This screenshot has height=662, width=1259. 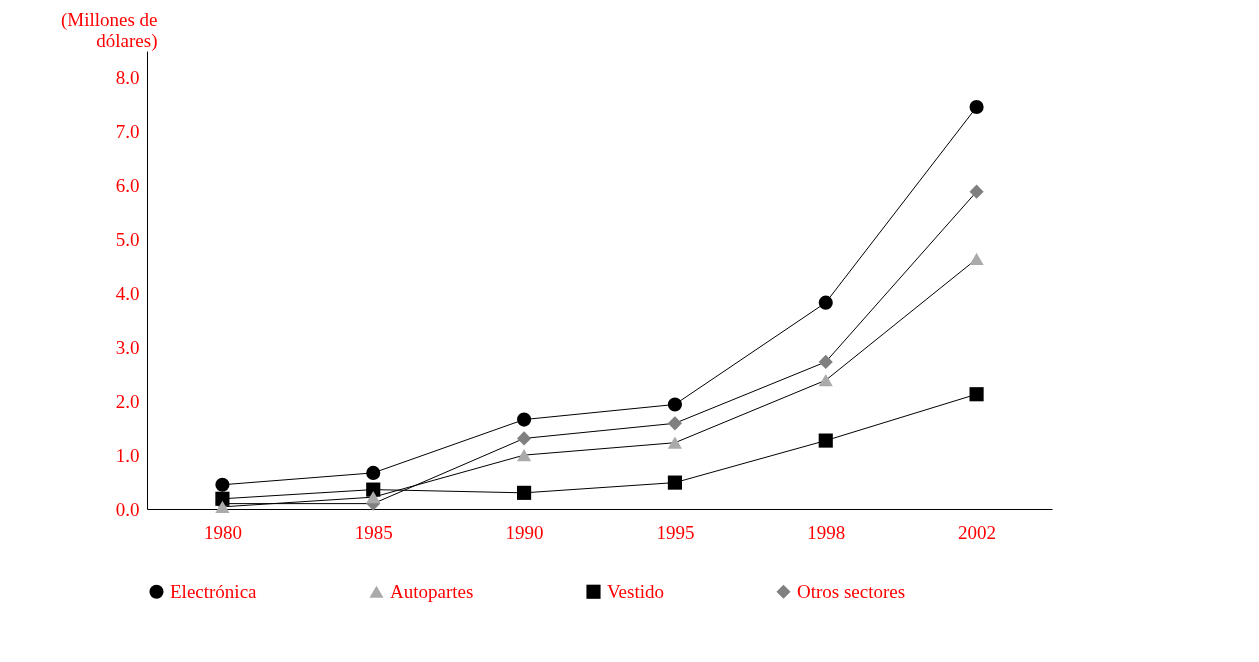 I want to click on legend-label: Vestido, so click(x=635, y=591).